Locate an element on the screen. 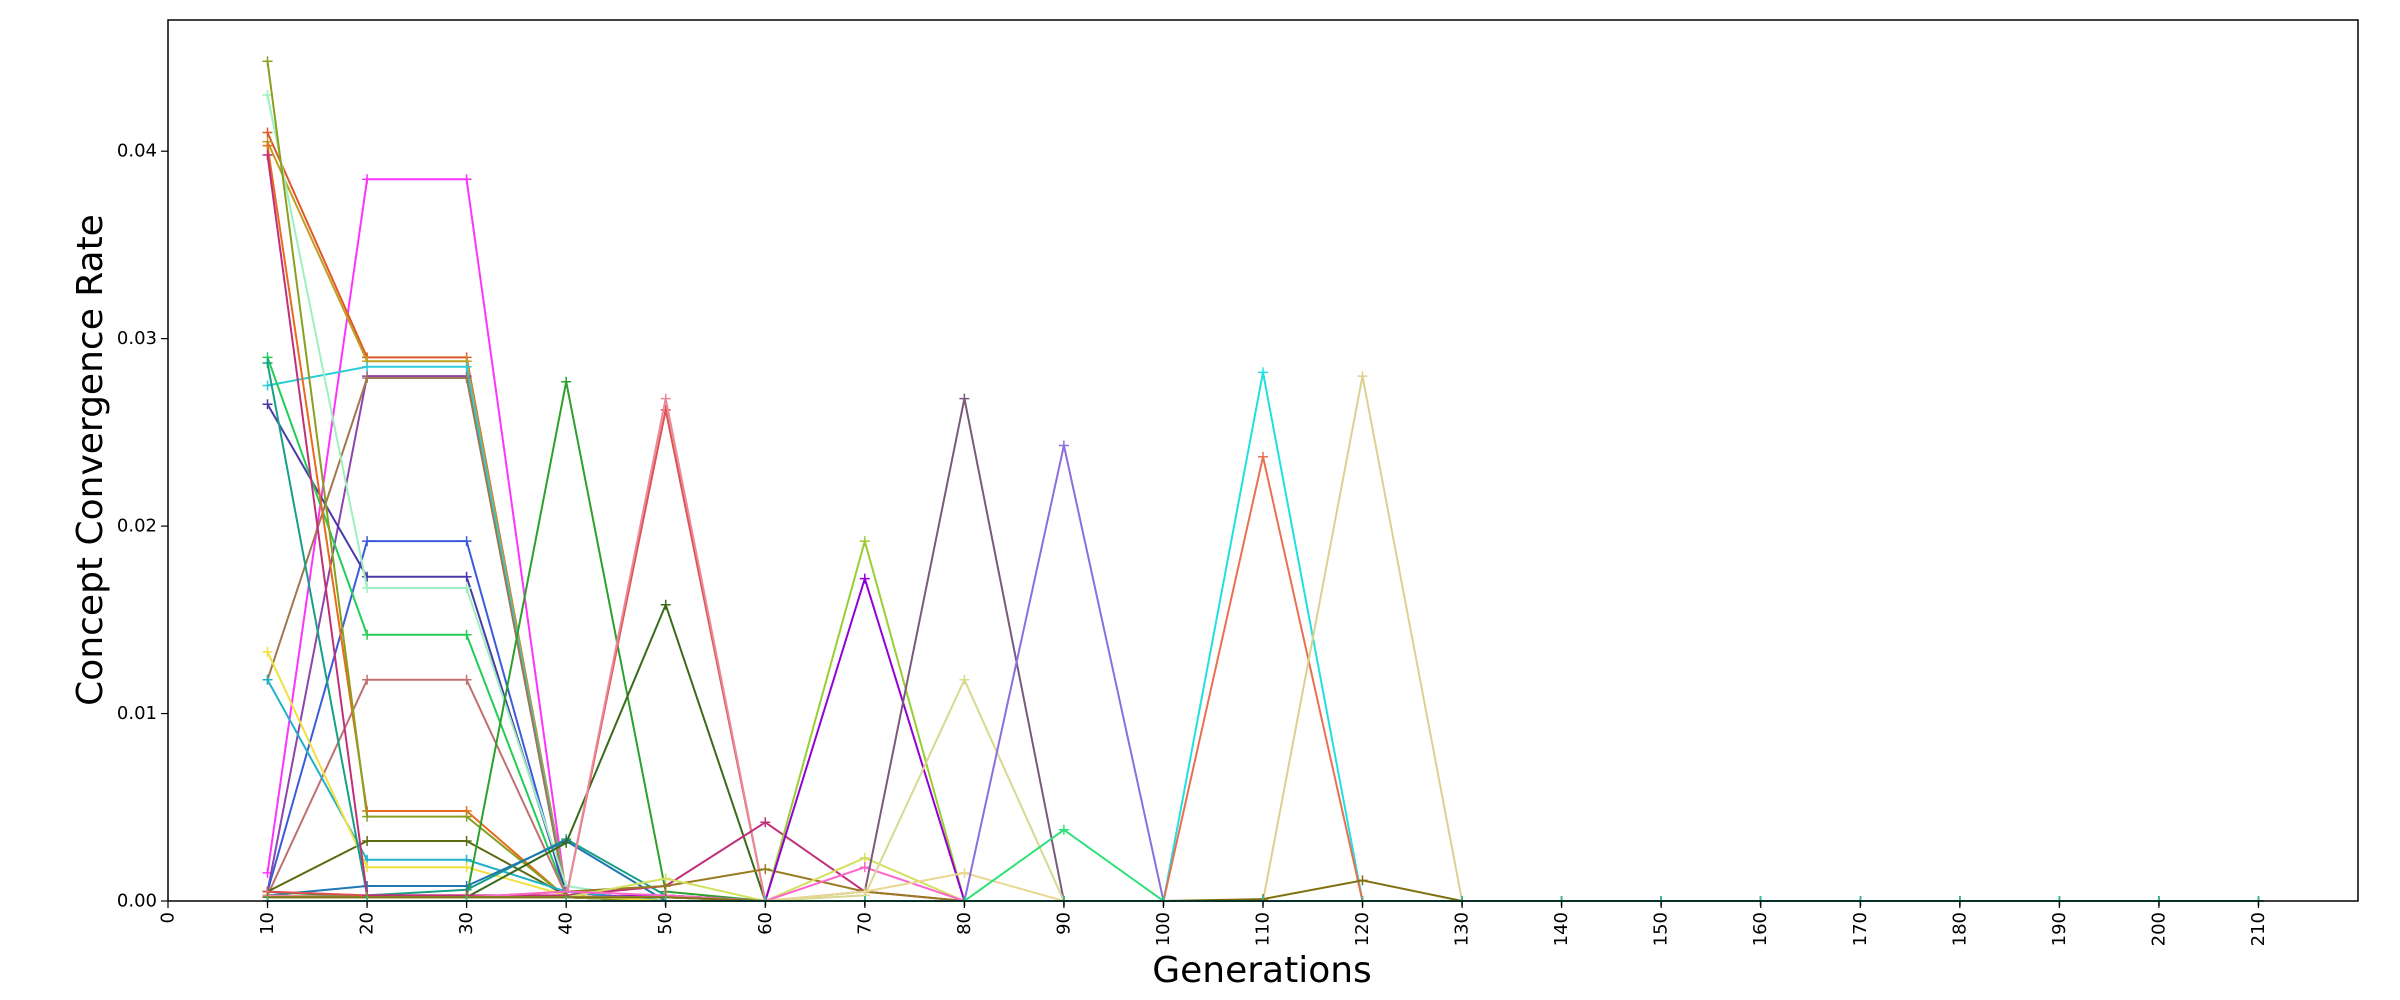 The width and height of the screenshot is (2400, 1000). y-tick-label: 0.00 is located at coordinates (137, 901).